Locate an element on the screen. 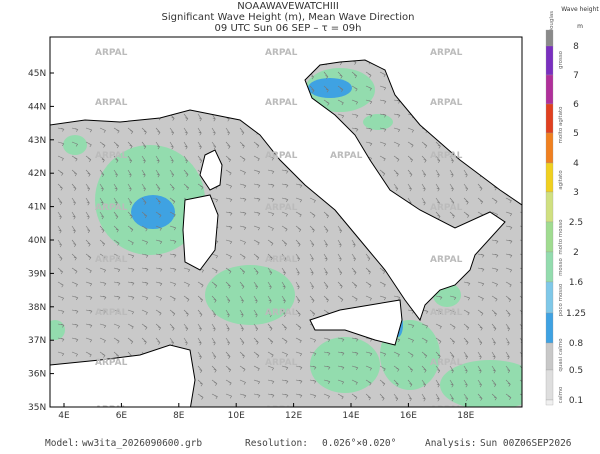  lat-label: 44N is located at coordinates (37, 107).